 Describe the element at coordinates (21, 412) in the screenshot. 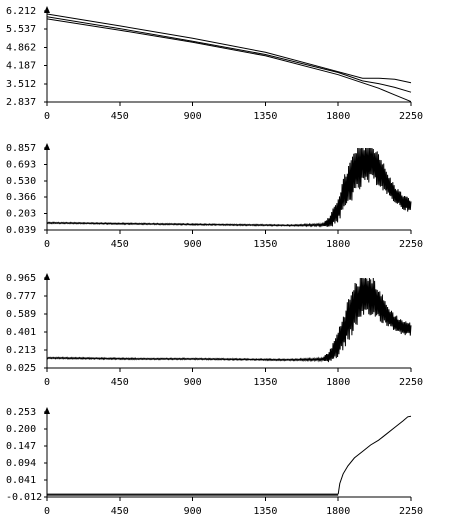

I see `y-tick-label: 0.253` at that location.